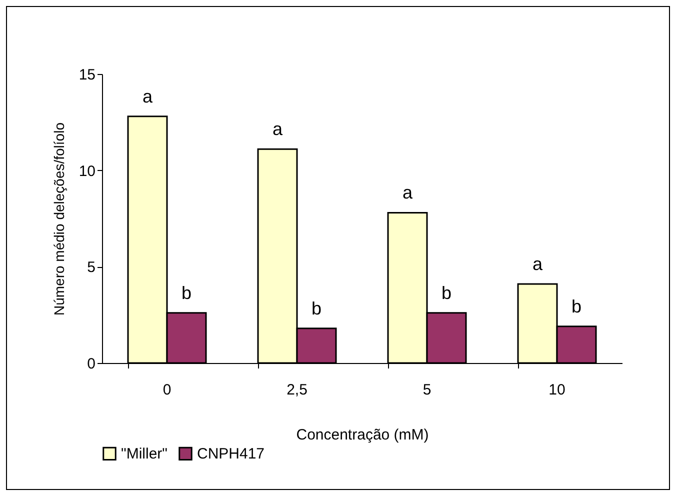 The image size is (682, 500). I want to click on y-tick-label: 15, so click(87, 75).